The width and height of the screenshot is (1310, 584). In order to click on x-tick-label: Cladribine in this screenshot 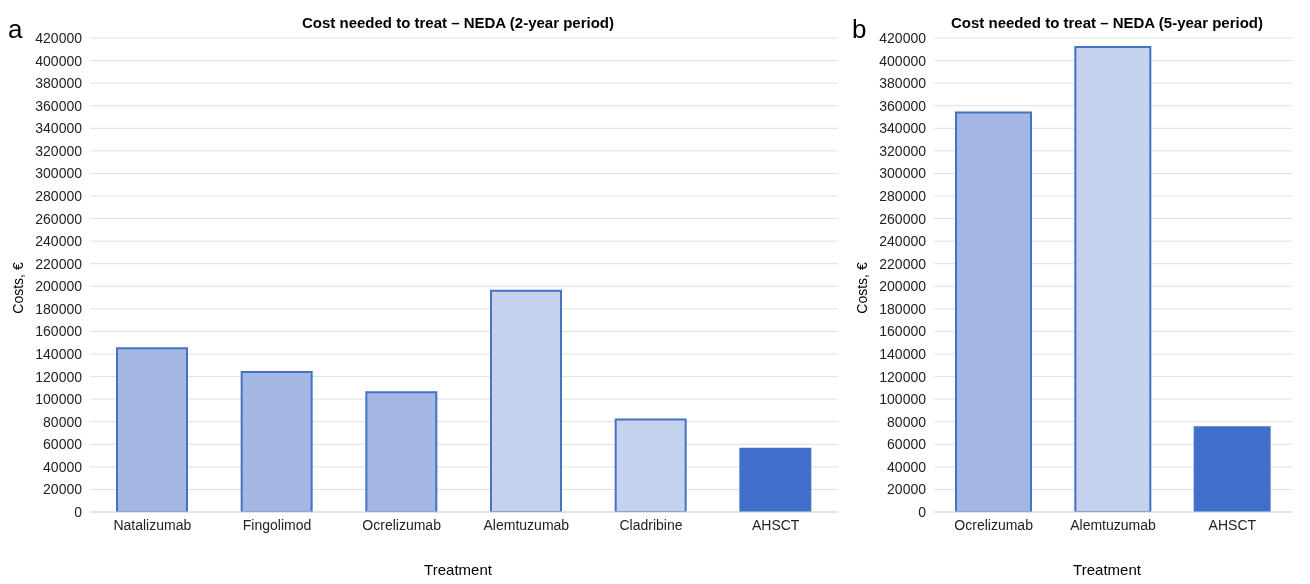, I will do `click(651, 524)`.